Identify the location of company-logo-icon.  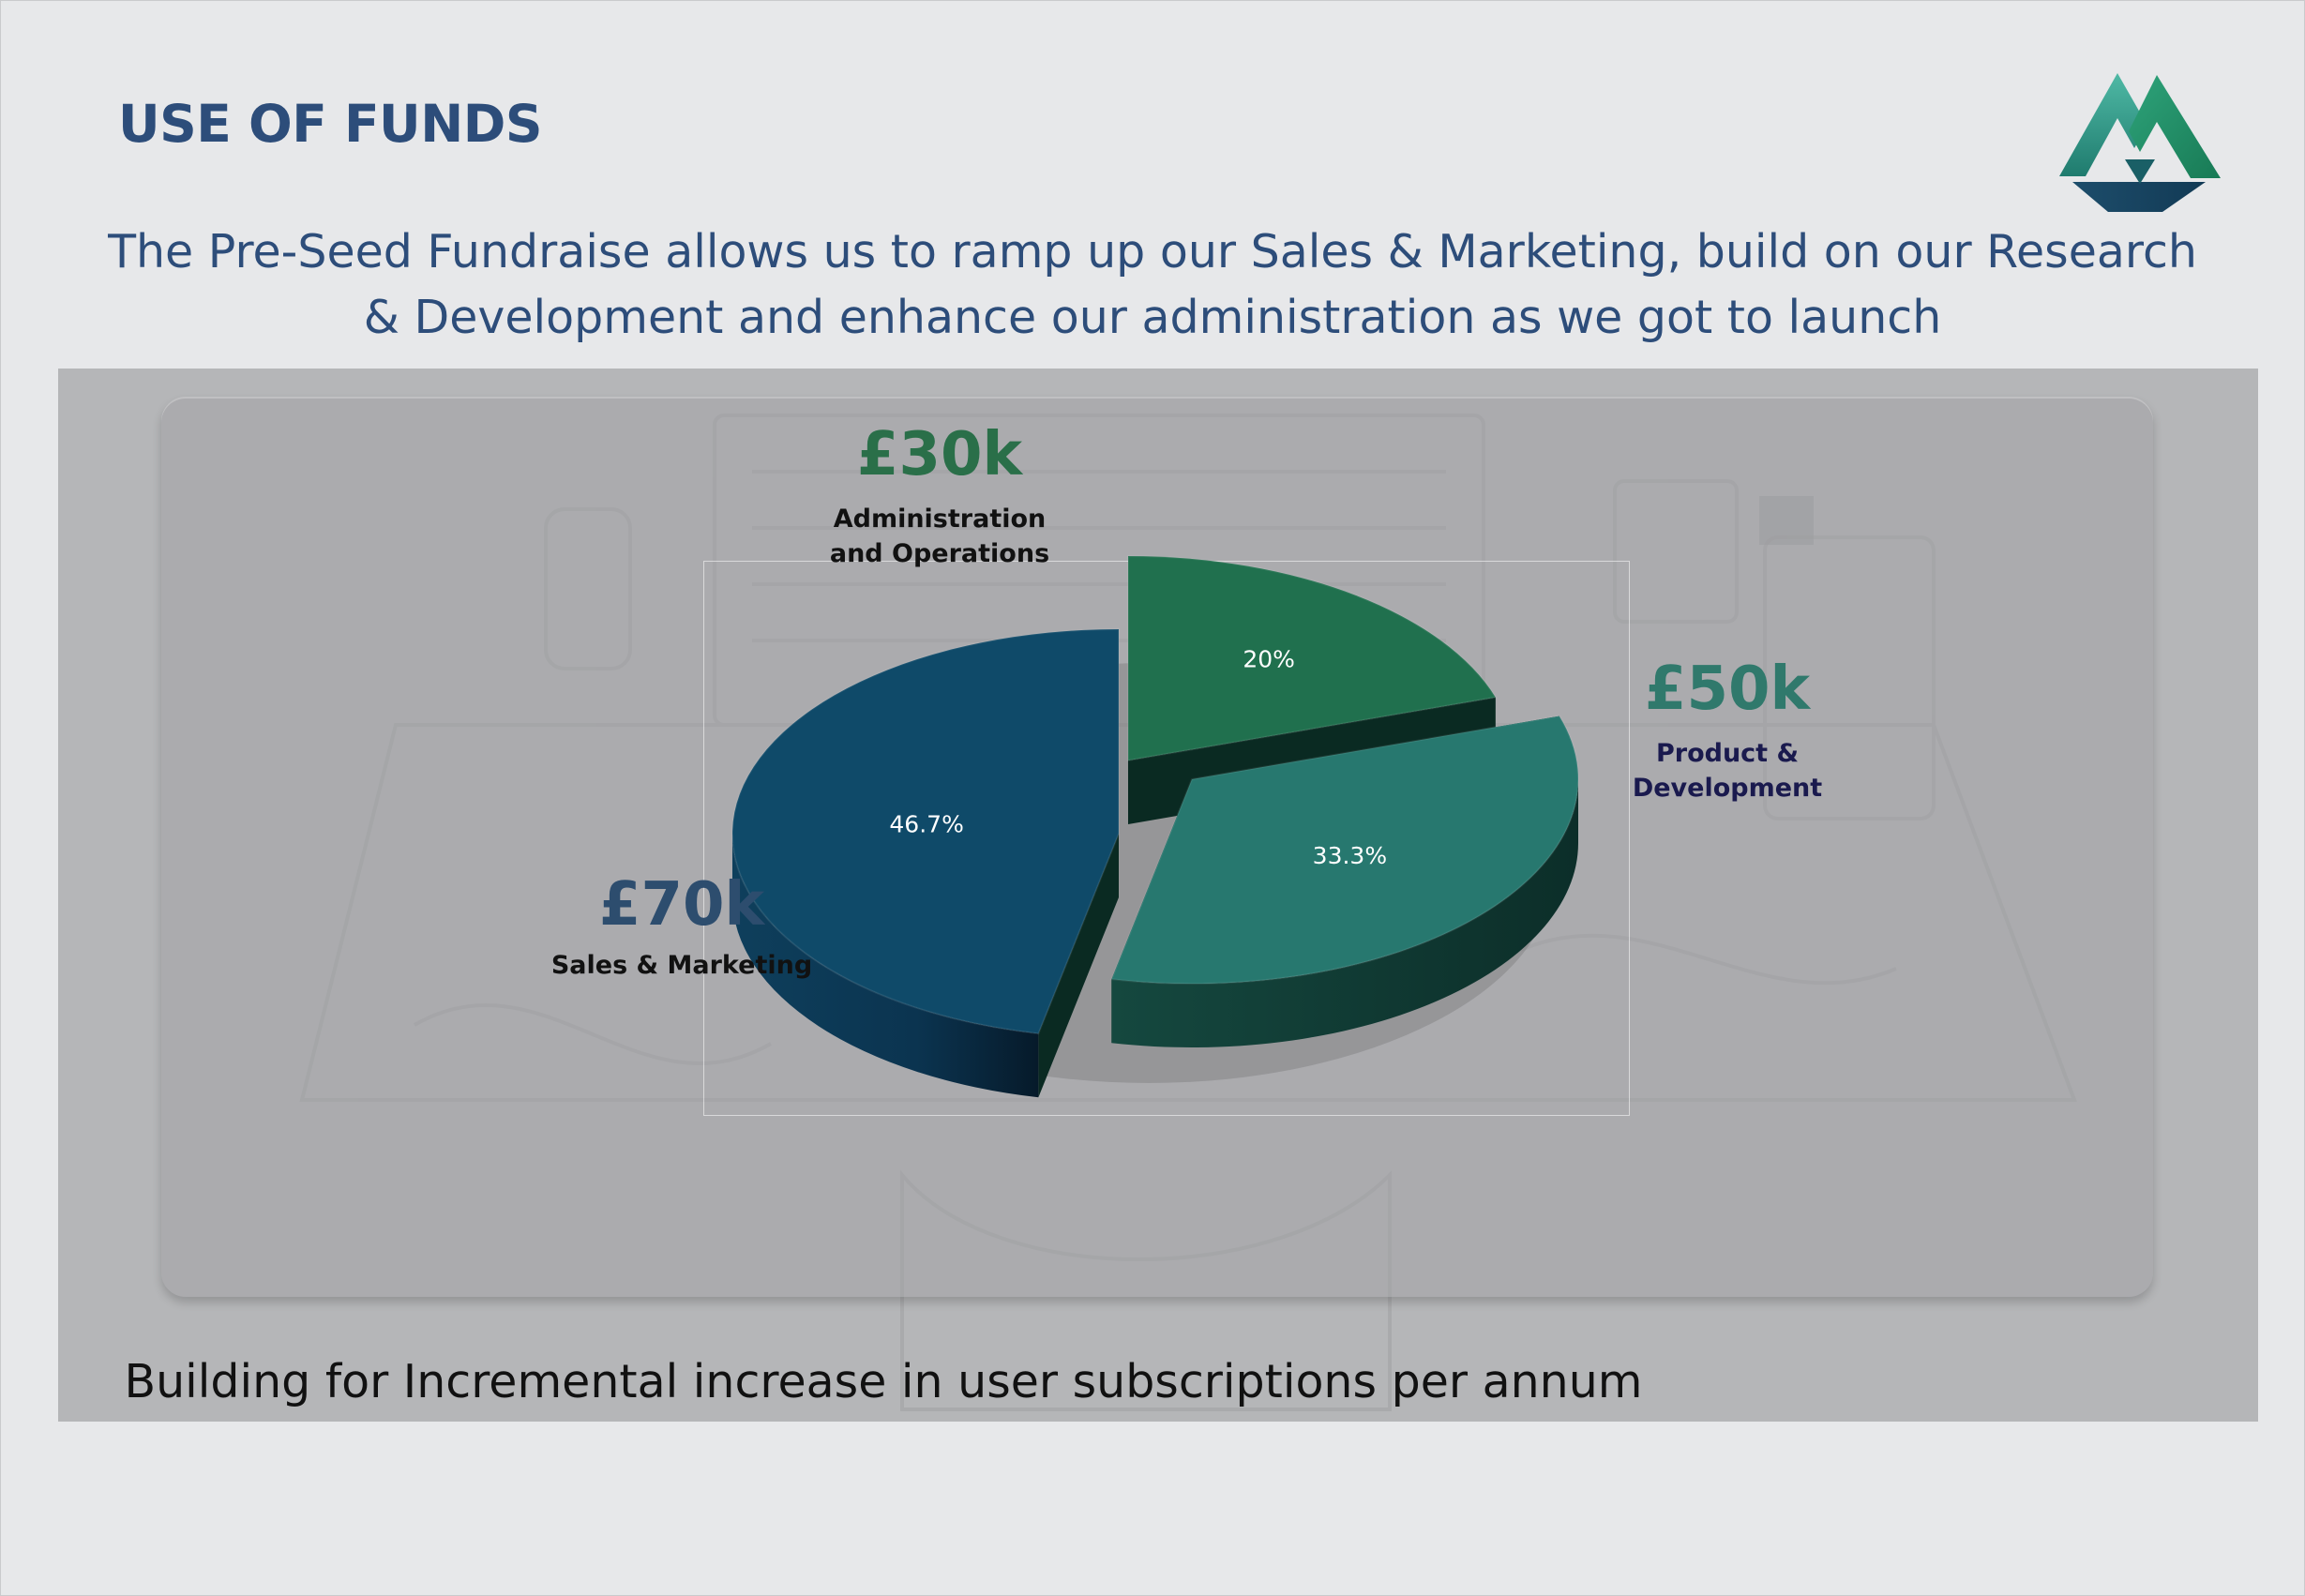
(2140, 142).